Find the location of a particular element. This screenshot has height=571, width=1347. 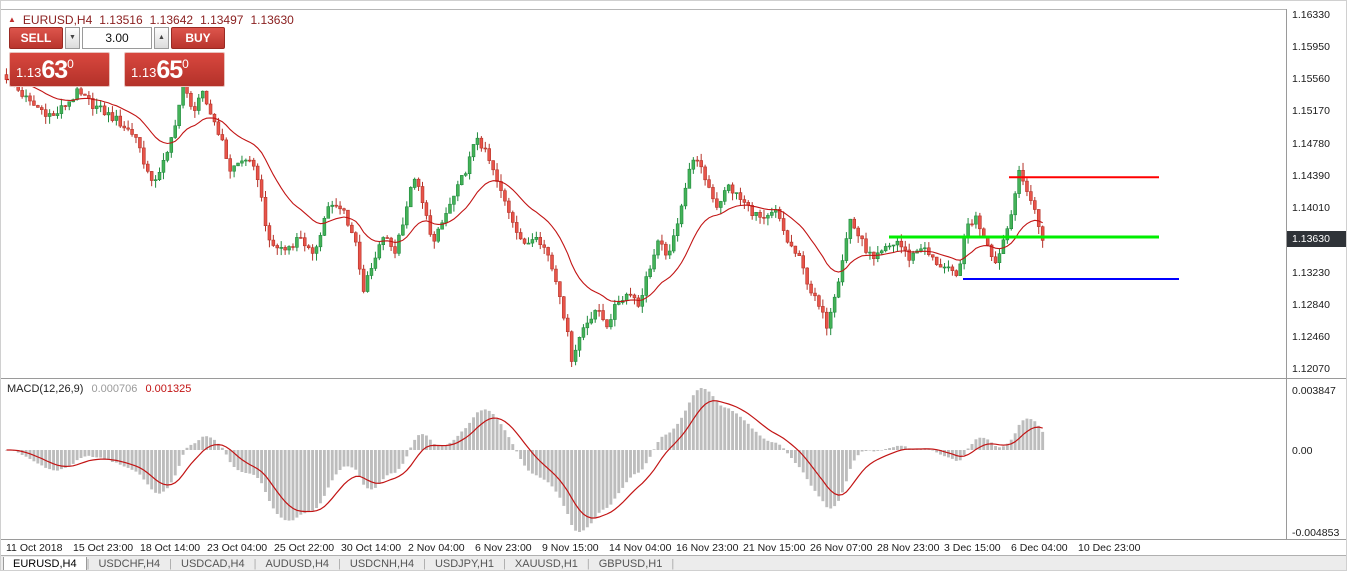

trade-panel-controls: SELL ▼ ▲ BUY is located at coordinates (117, 38).